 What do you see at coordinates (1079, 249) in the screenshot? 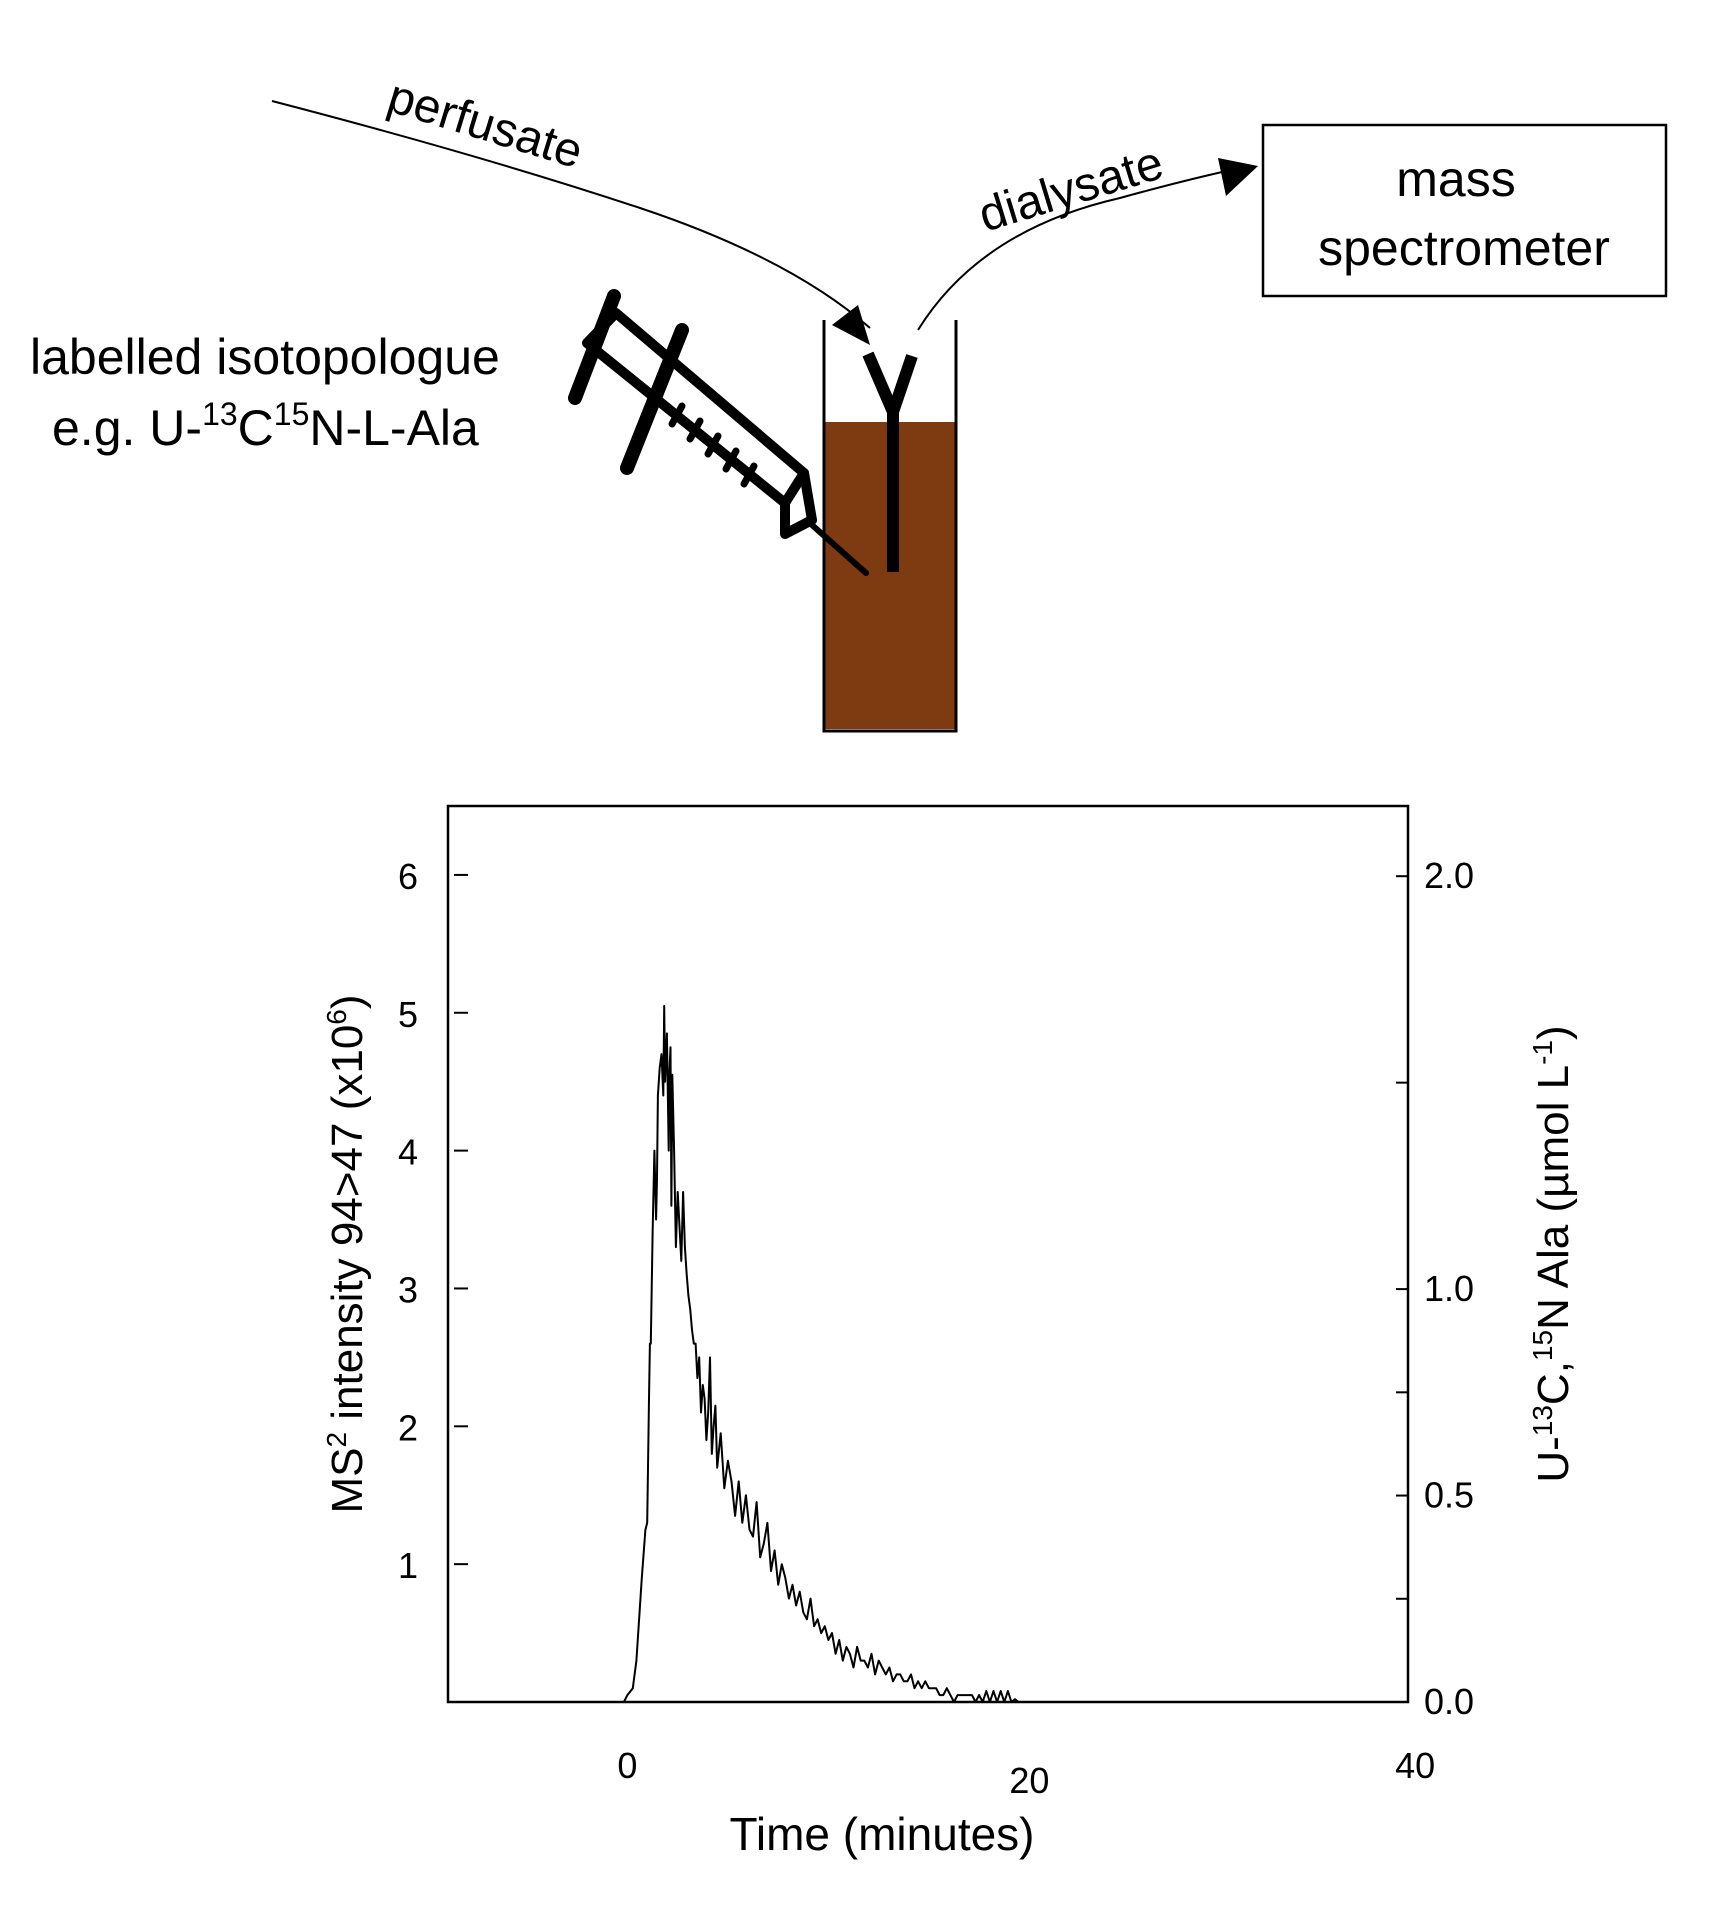
I see `dialysate-tube` at bounding box center [1079, 249].